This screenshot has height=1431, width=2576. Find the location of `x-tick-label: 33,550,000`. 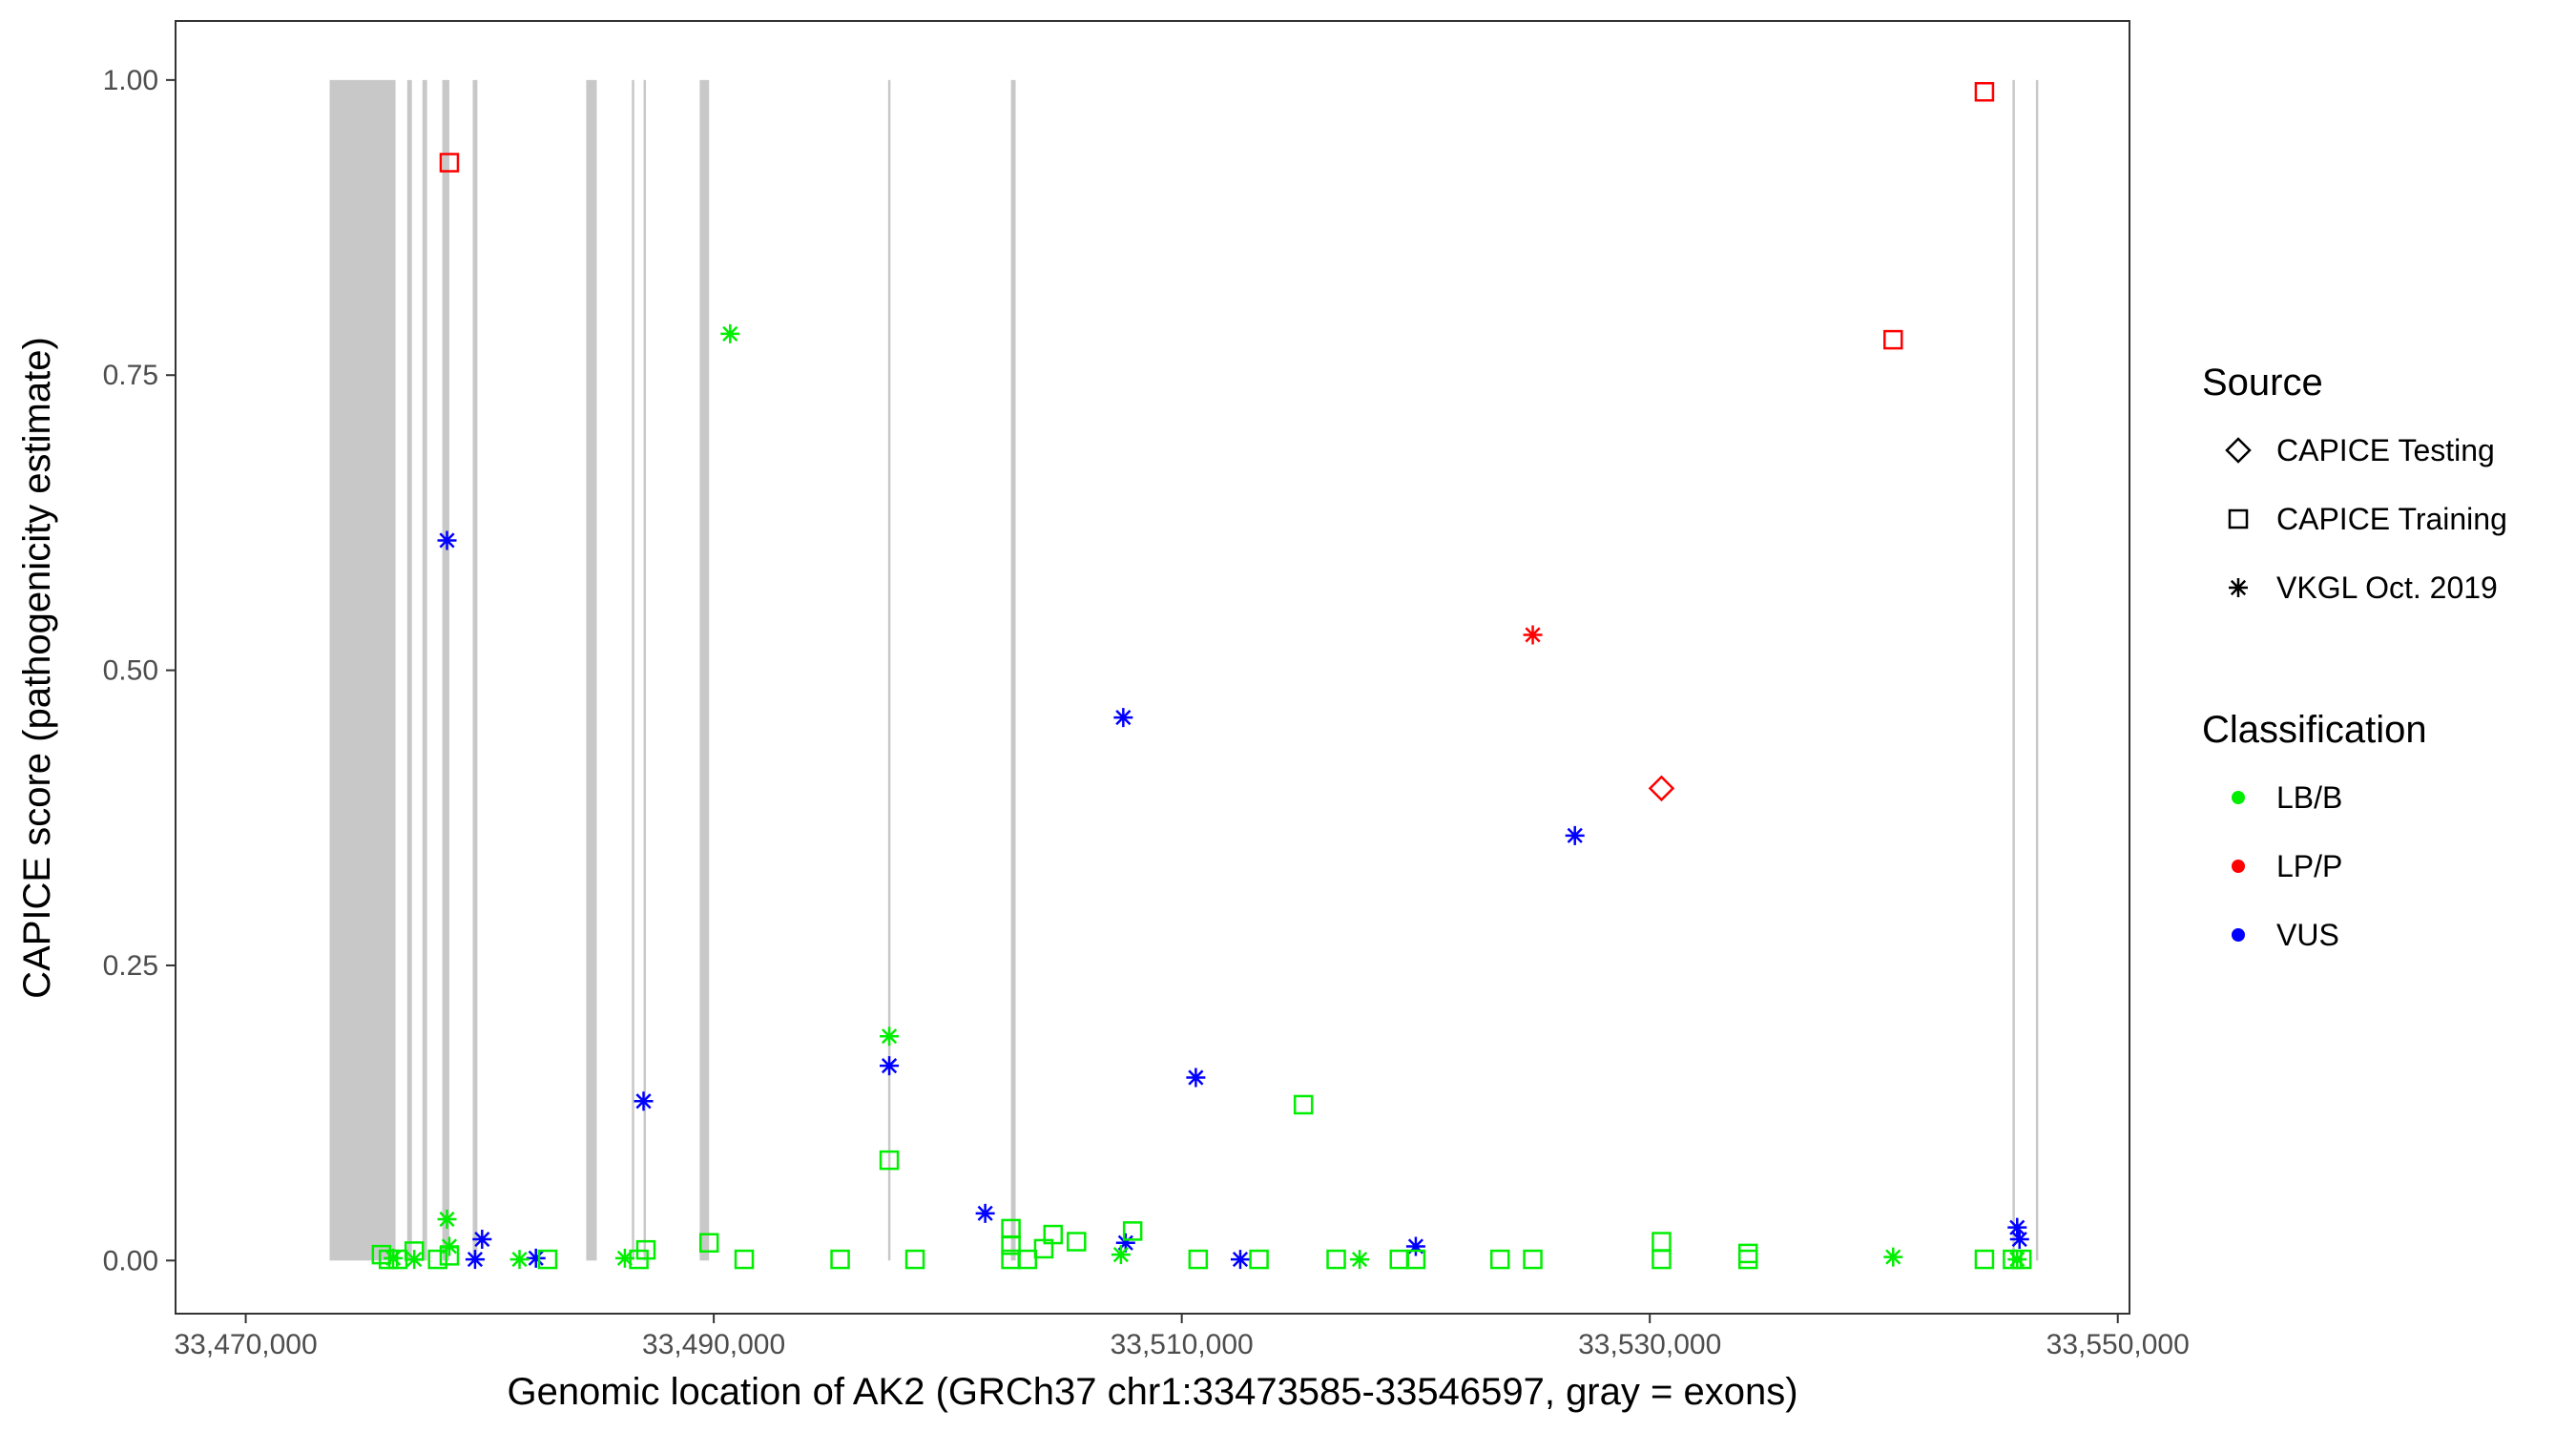

x-tick-label: 33,550,000 is located at coordinates (2118, 1344).